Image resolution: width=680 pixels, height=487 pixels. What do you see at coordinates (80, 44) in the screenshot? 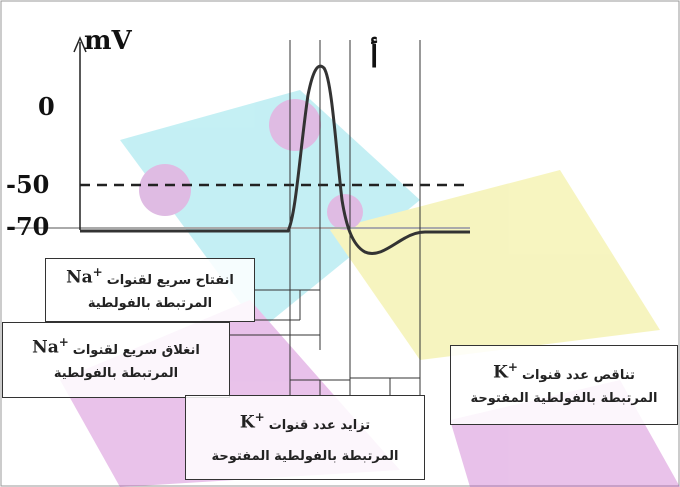
I see `axis-arrow` at bounding box center [80, 44].